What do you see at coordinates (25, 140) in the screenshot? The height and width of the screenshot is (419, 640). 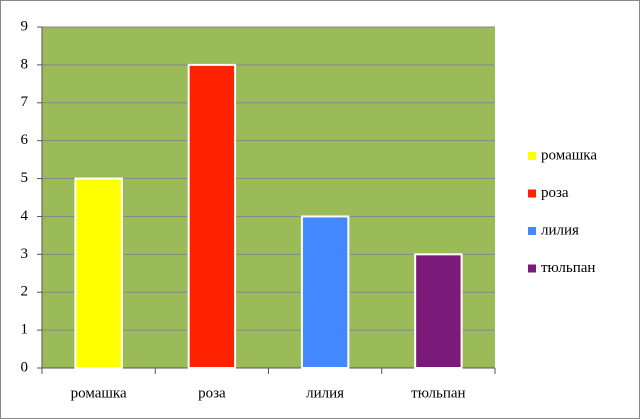 I see `y-tick-label: 6` at bounding box center [25, 140].